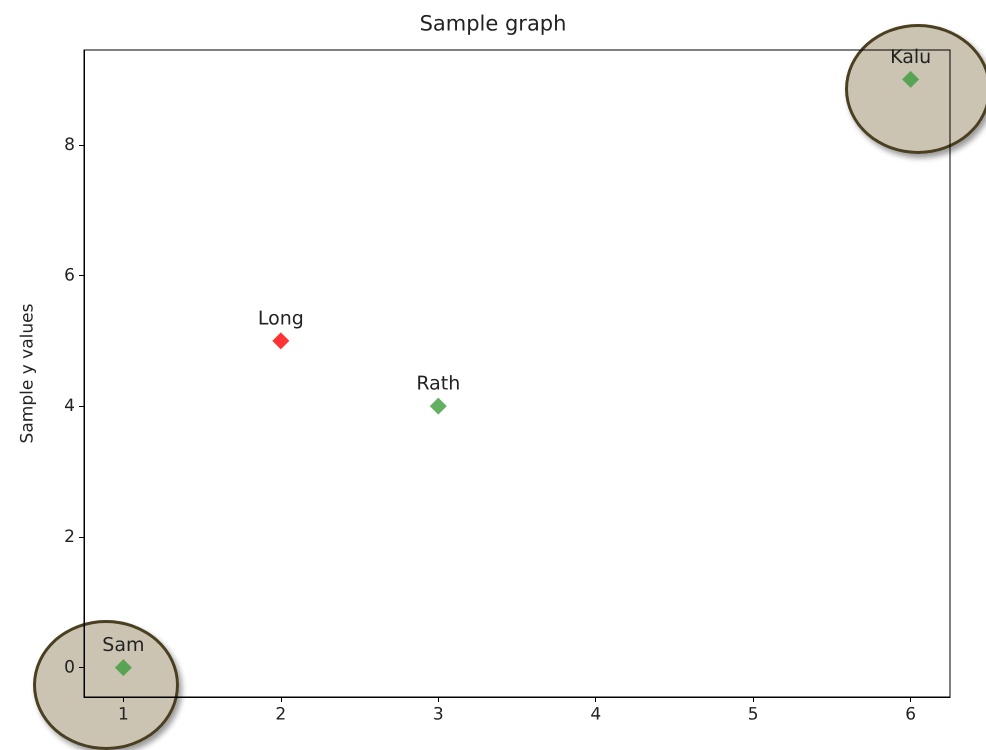  I want to click on y-tick-label: 4, so click(69, 406).